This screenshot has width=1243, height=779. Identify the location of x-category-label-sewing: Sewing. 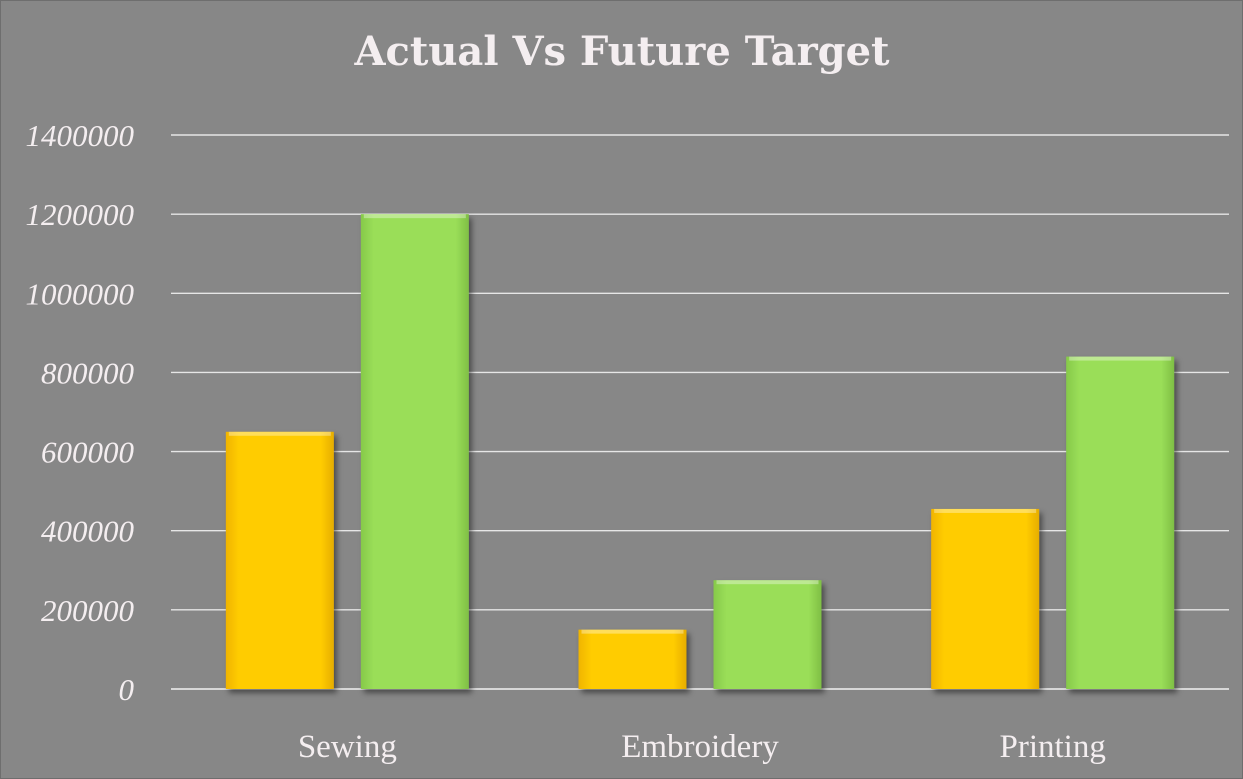
(347, 747).